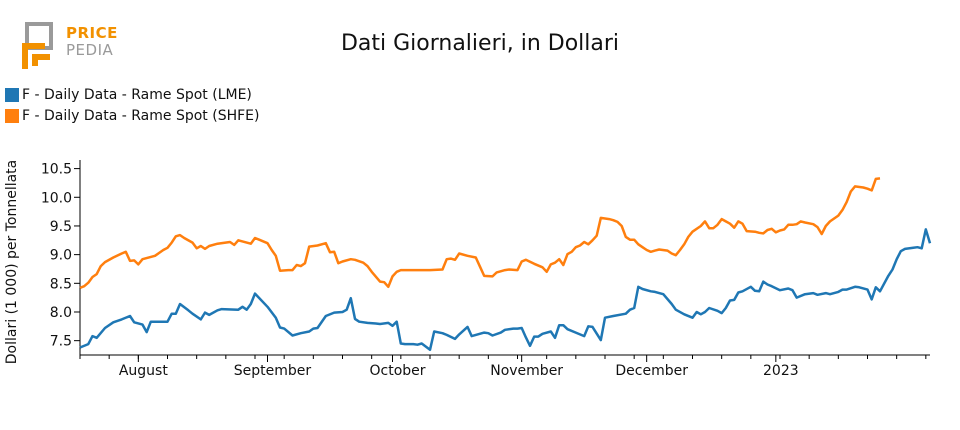 This screenshot has height=430, width=960. What do you see at coordinates (61, 284) in the screenshot?
I see `y-tick-label: 8.5` at bounding box center [61, 284].